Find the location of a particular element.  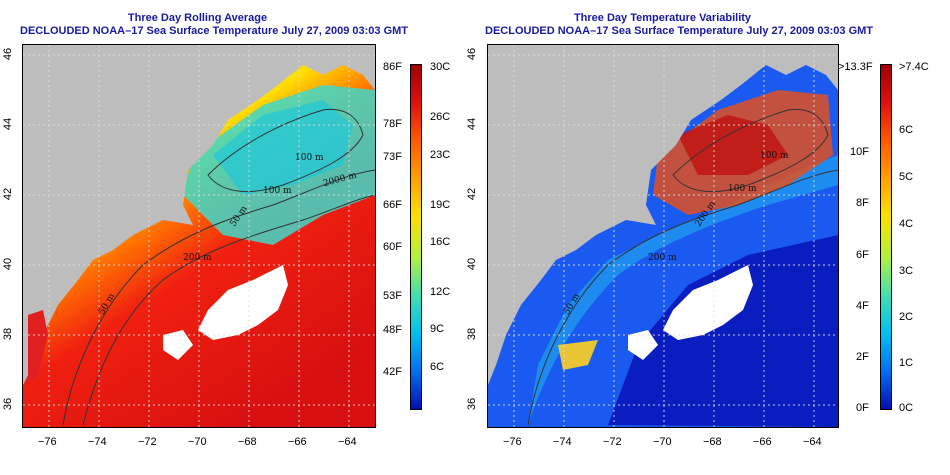

right-contour-label-0: 100 m is located at coordinates (774, 156).